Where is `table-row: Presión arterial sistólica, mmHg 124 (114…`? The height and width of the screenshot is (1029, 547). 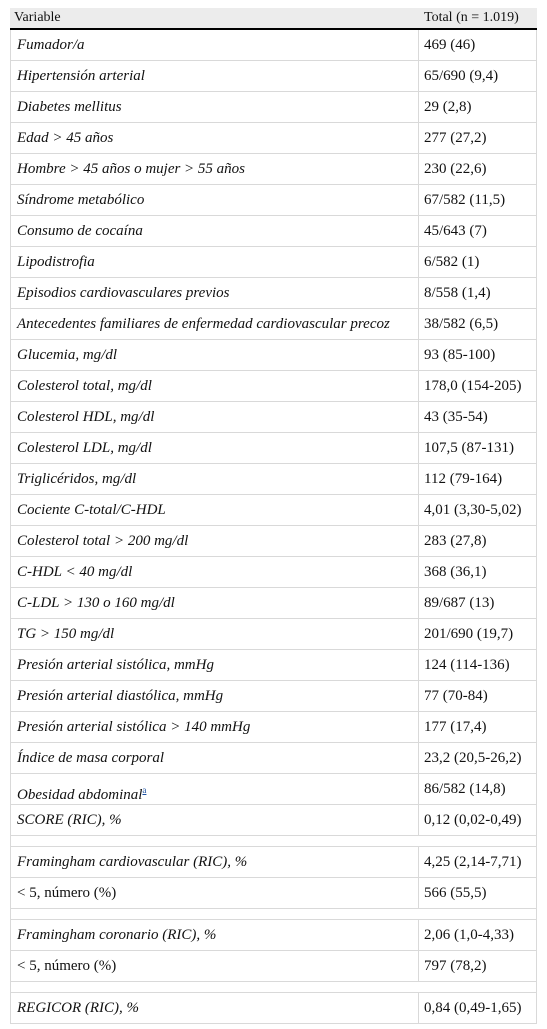 table-row: Presión arterial sistólica, mmHg 124 (114… is located at coordinates (273, 665).